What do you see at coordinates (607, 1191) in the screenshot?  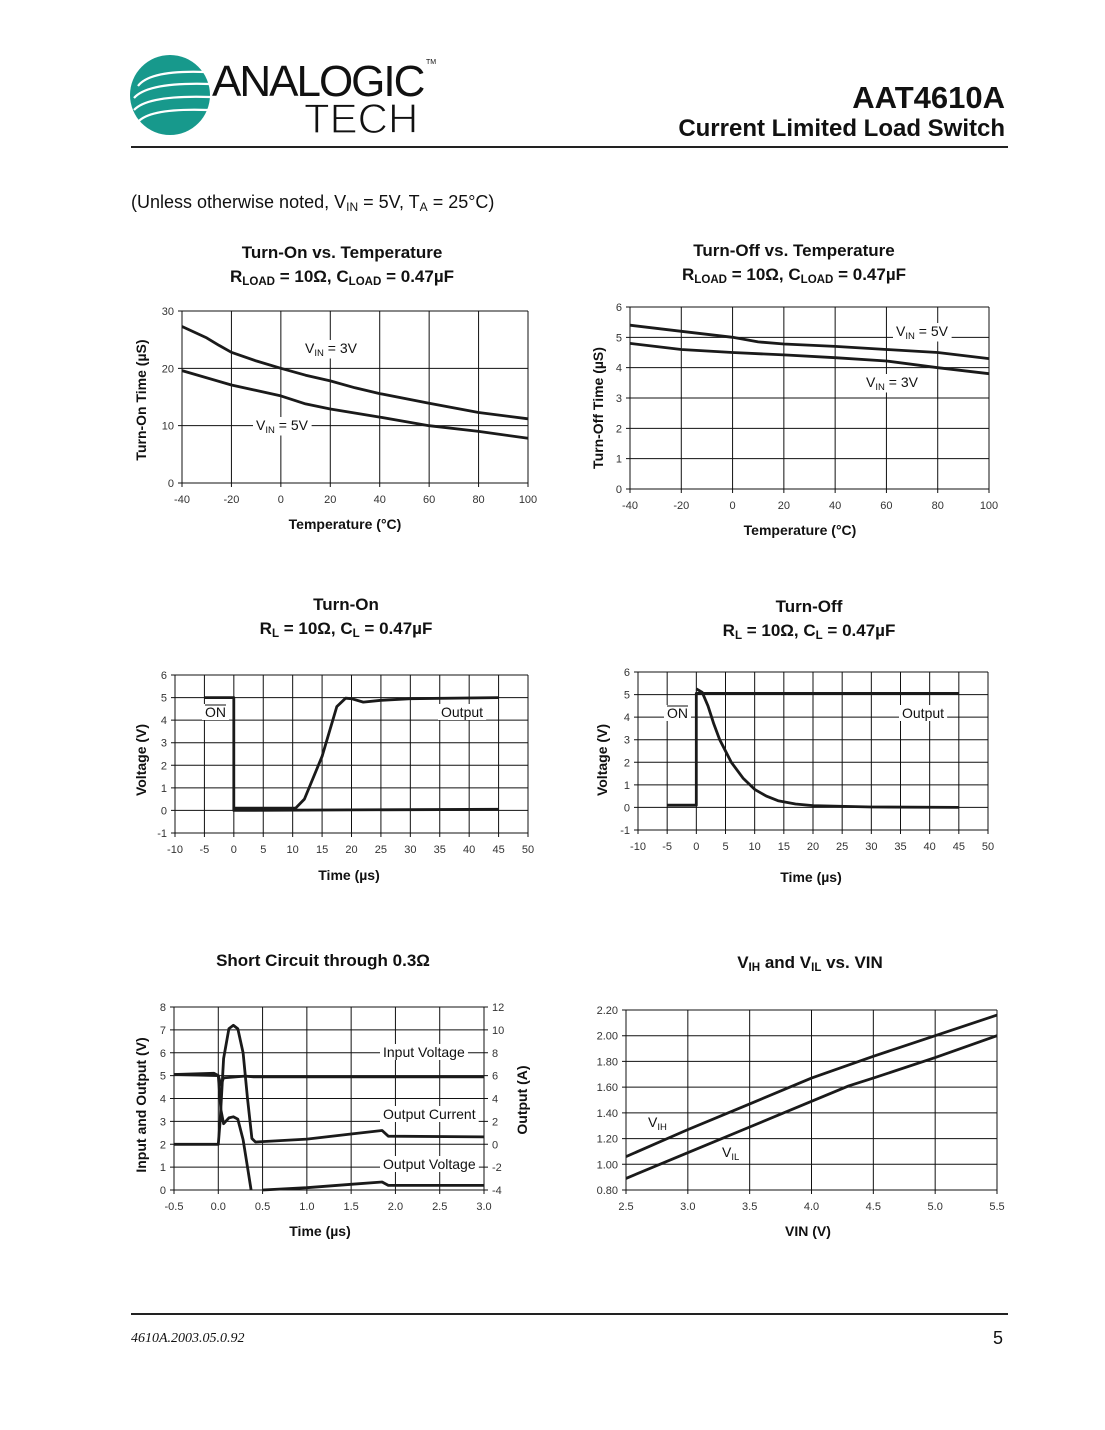 I see `y-tick-label: 0.80` at bounding box center [607, 1191].